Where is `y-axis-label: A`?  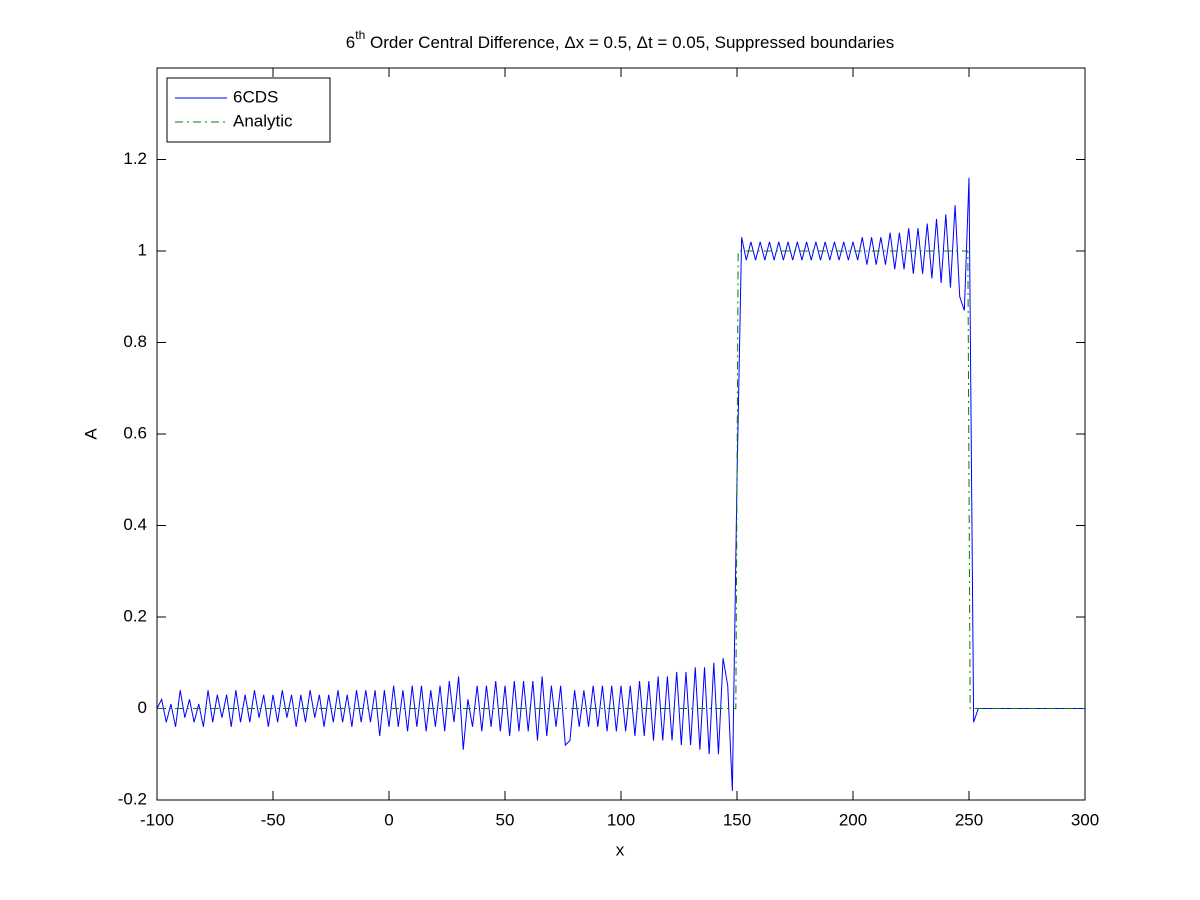 y-axis-label: A is located at coordinates (90, 434).